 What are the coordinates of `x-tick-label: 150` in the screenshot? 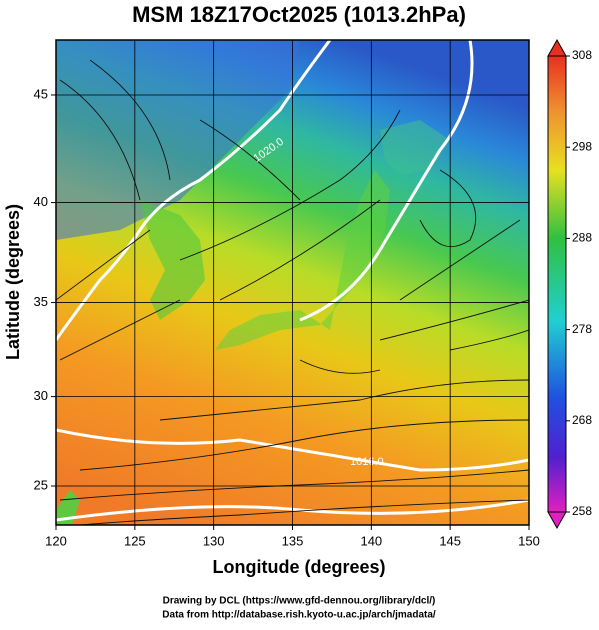 It's located at (529, 540).